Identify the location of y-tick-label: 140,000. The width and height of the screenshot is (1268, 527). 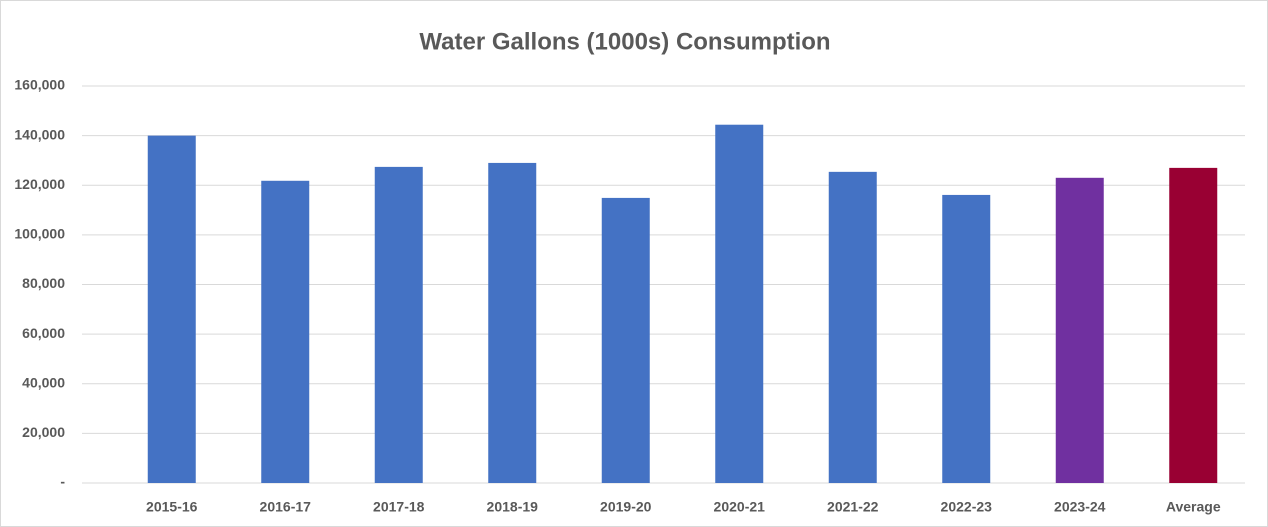
(39, 134).